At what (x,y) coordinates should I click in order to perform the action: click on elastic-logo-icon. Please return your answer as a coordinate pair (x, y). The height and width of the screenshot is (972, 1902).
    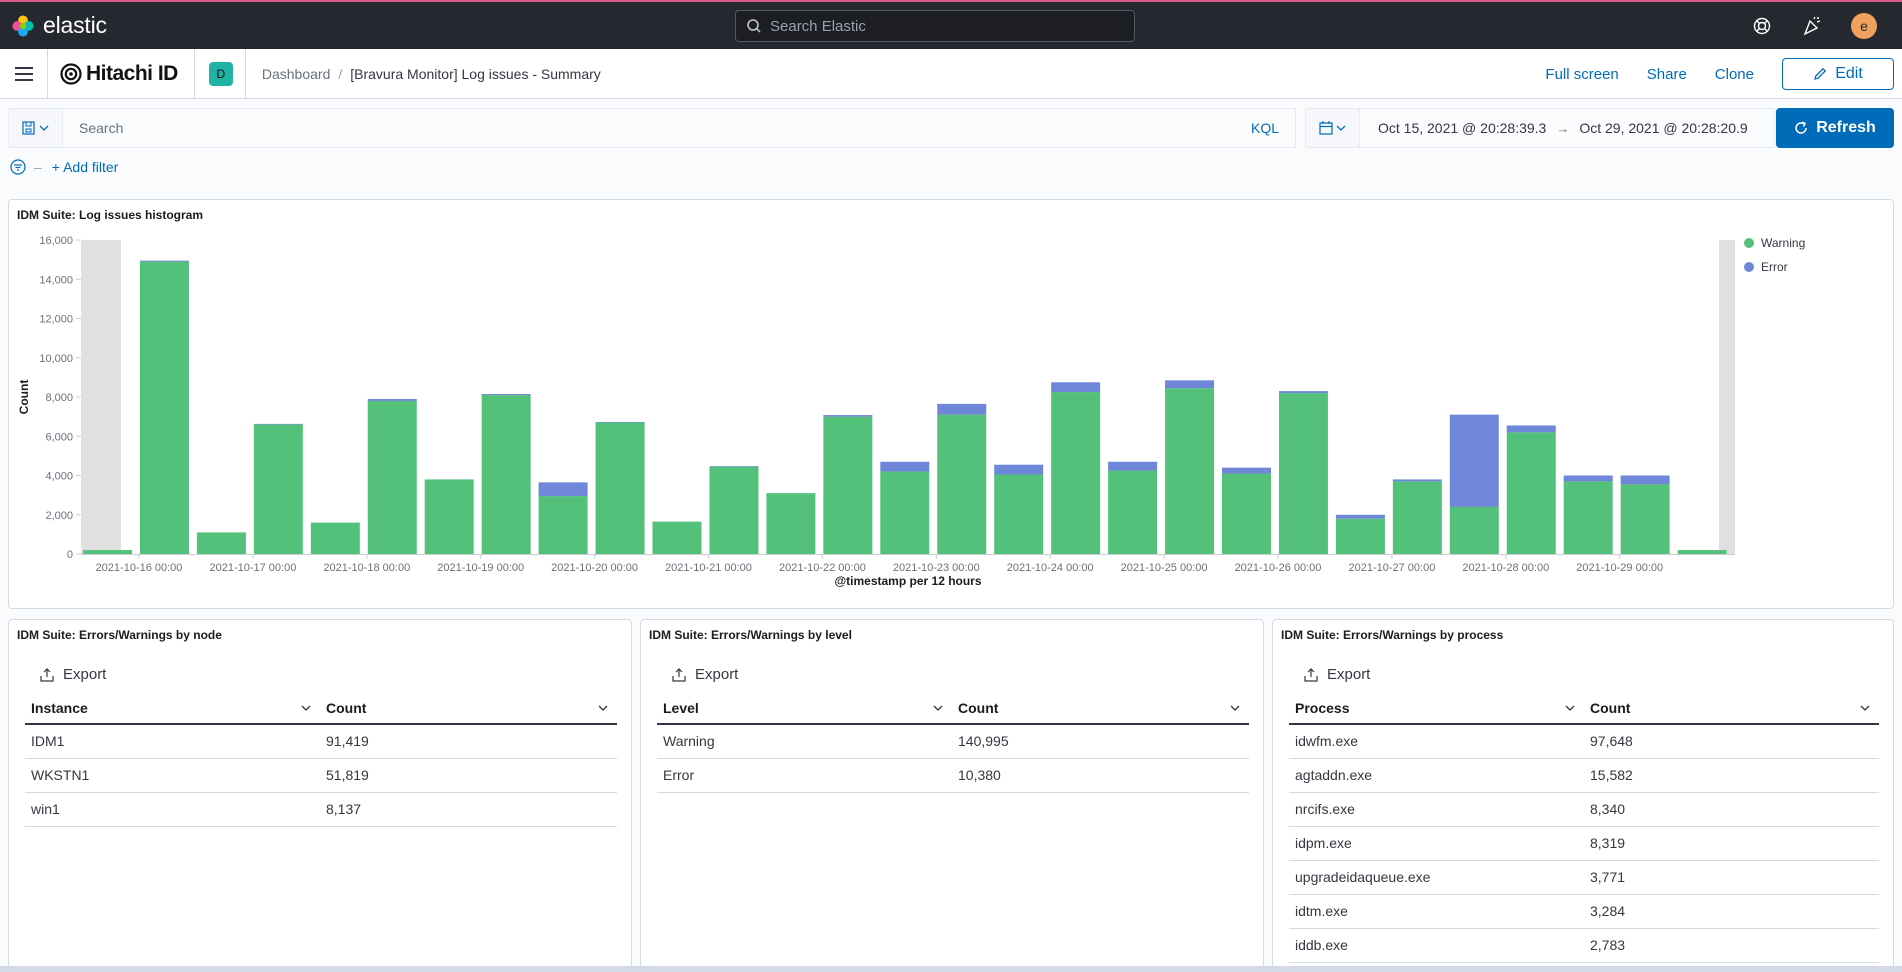
    Looking at the image, I should click on (23, 25).